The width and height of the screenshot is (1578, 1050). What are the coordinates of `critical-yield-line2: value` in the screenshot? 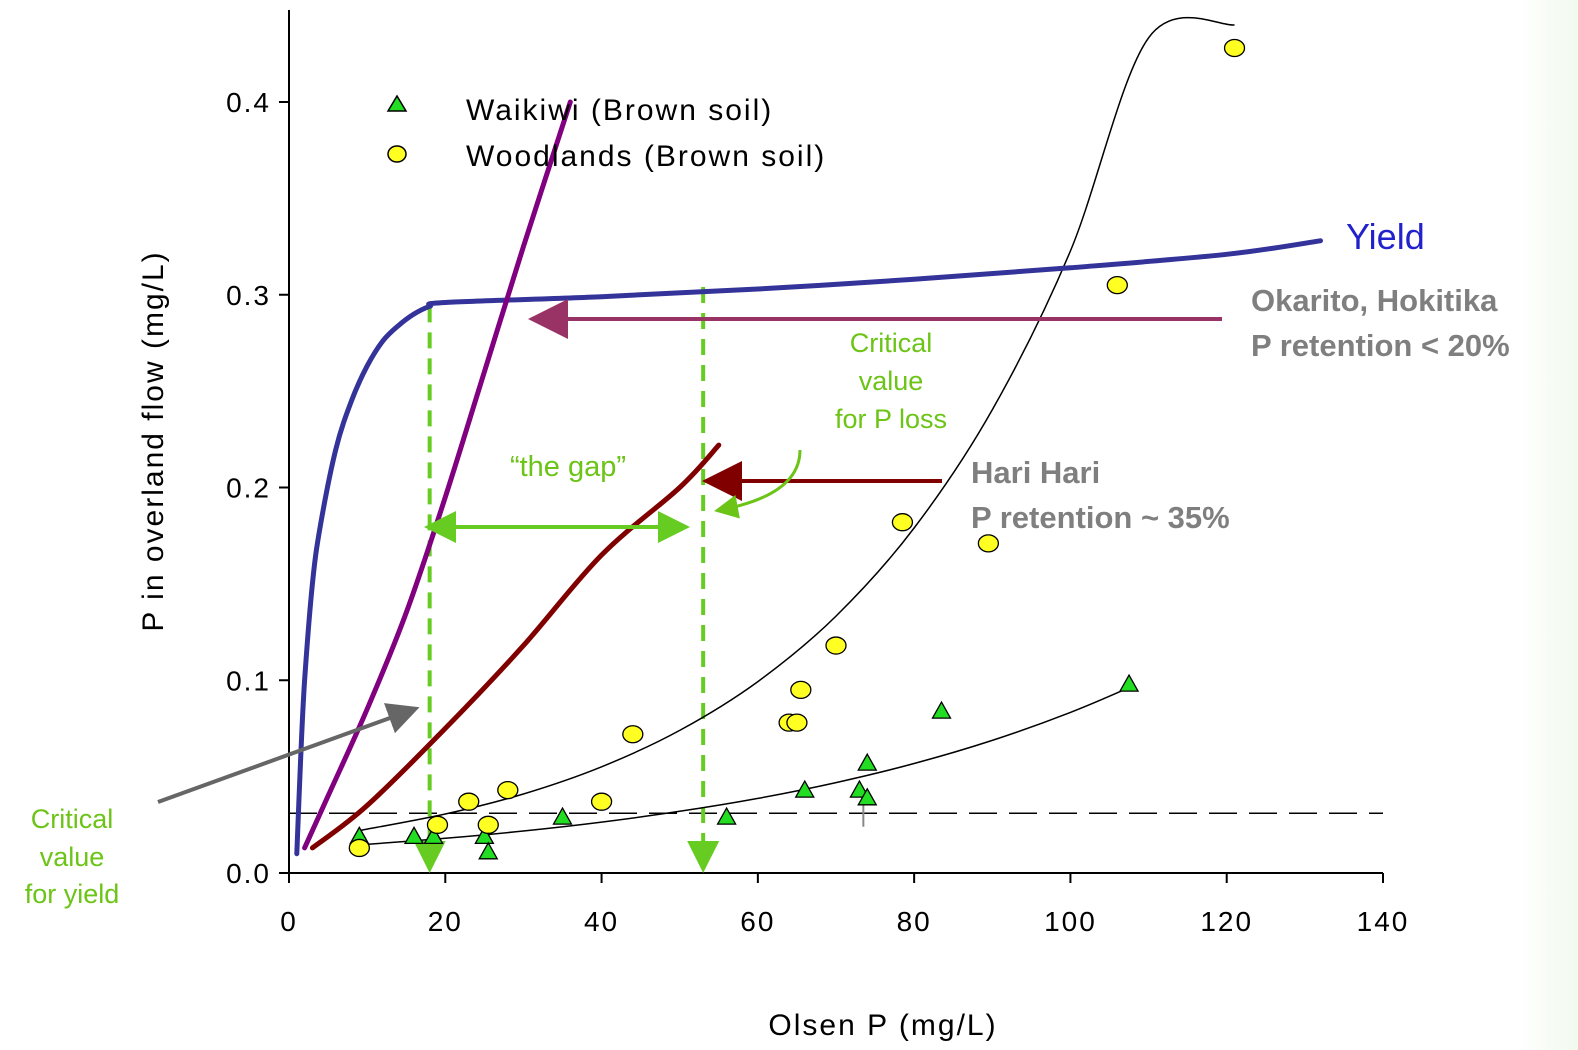 It's located at (72, 857).